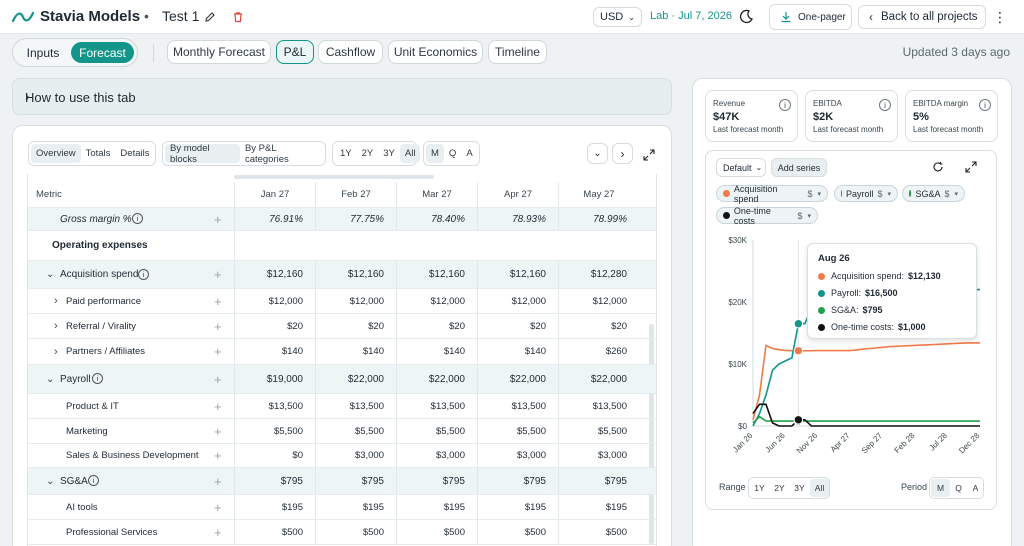 The width and height of the screenshot is (1024, 546). I want to click on period-a: A, so click(469, 153).